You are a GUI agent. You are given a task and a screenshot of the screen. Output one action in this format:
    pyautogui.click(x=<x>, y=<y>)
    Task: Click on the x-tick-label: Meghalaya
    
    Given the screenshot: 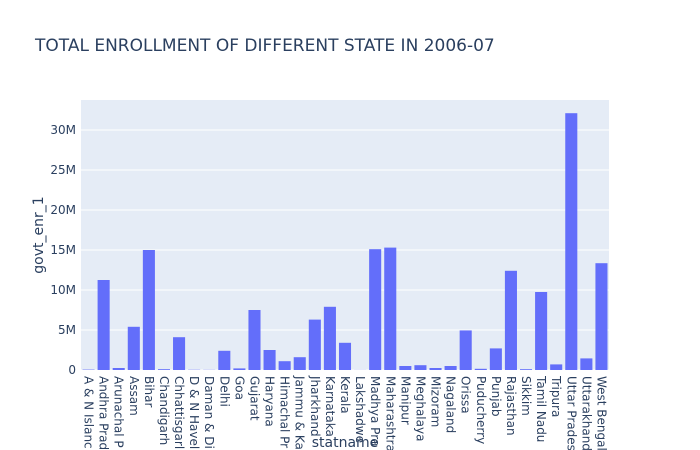 What is the action you would take?
    pyautogui.click(x=420, y=408)
    